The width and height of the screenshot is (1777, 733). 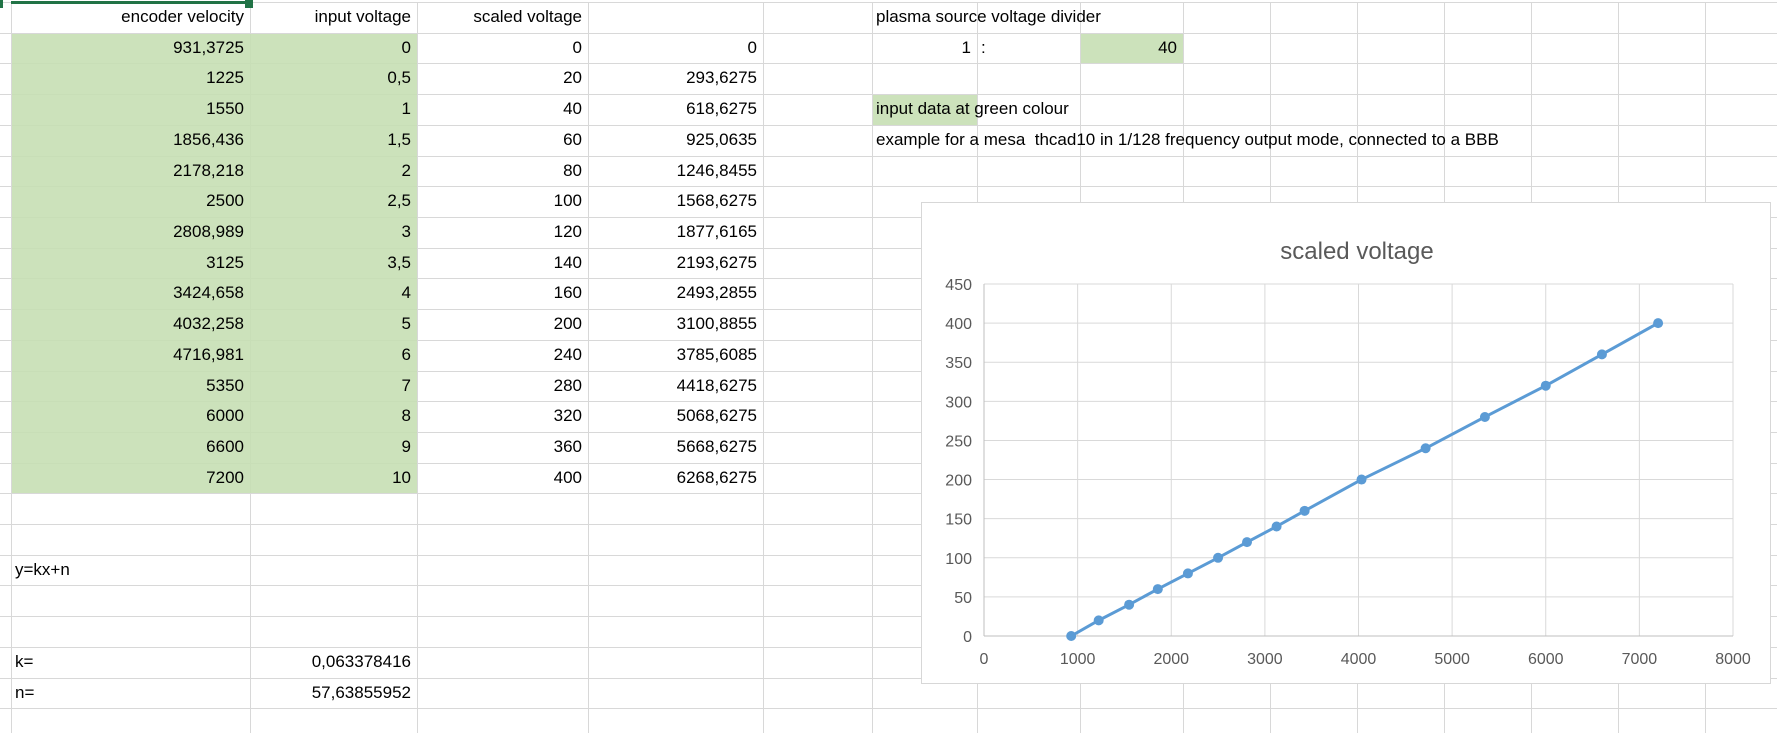 I want to click on cell-C3: 0,5, so click(x=399, y=78).